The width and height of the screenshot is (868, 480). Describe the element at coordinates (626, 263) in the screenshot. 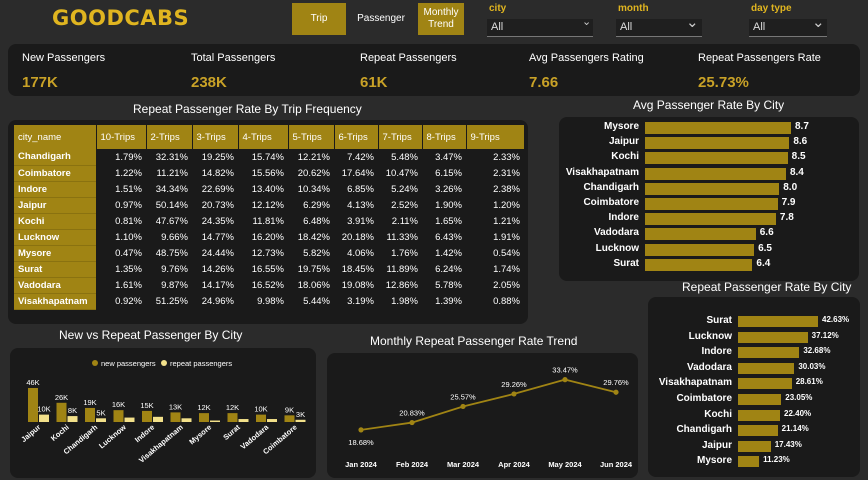

I see `bar-category-label: Surat` at that location.